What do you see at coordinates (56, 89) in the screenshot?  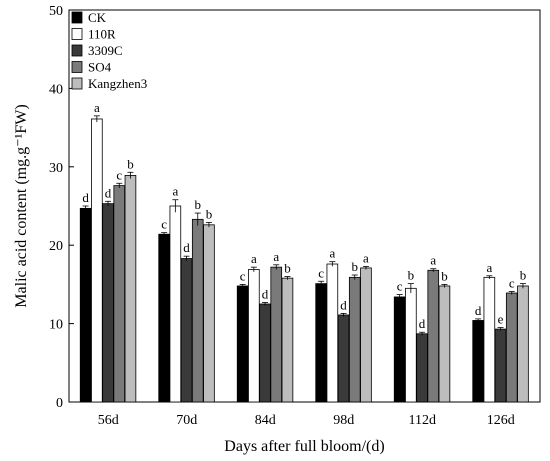 I see `y-tick-label: 40` at bounding box center [56, 89].